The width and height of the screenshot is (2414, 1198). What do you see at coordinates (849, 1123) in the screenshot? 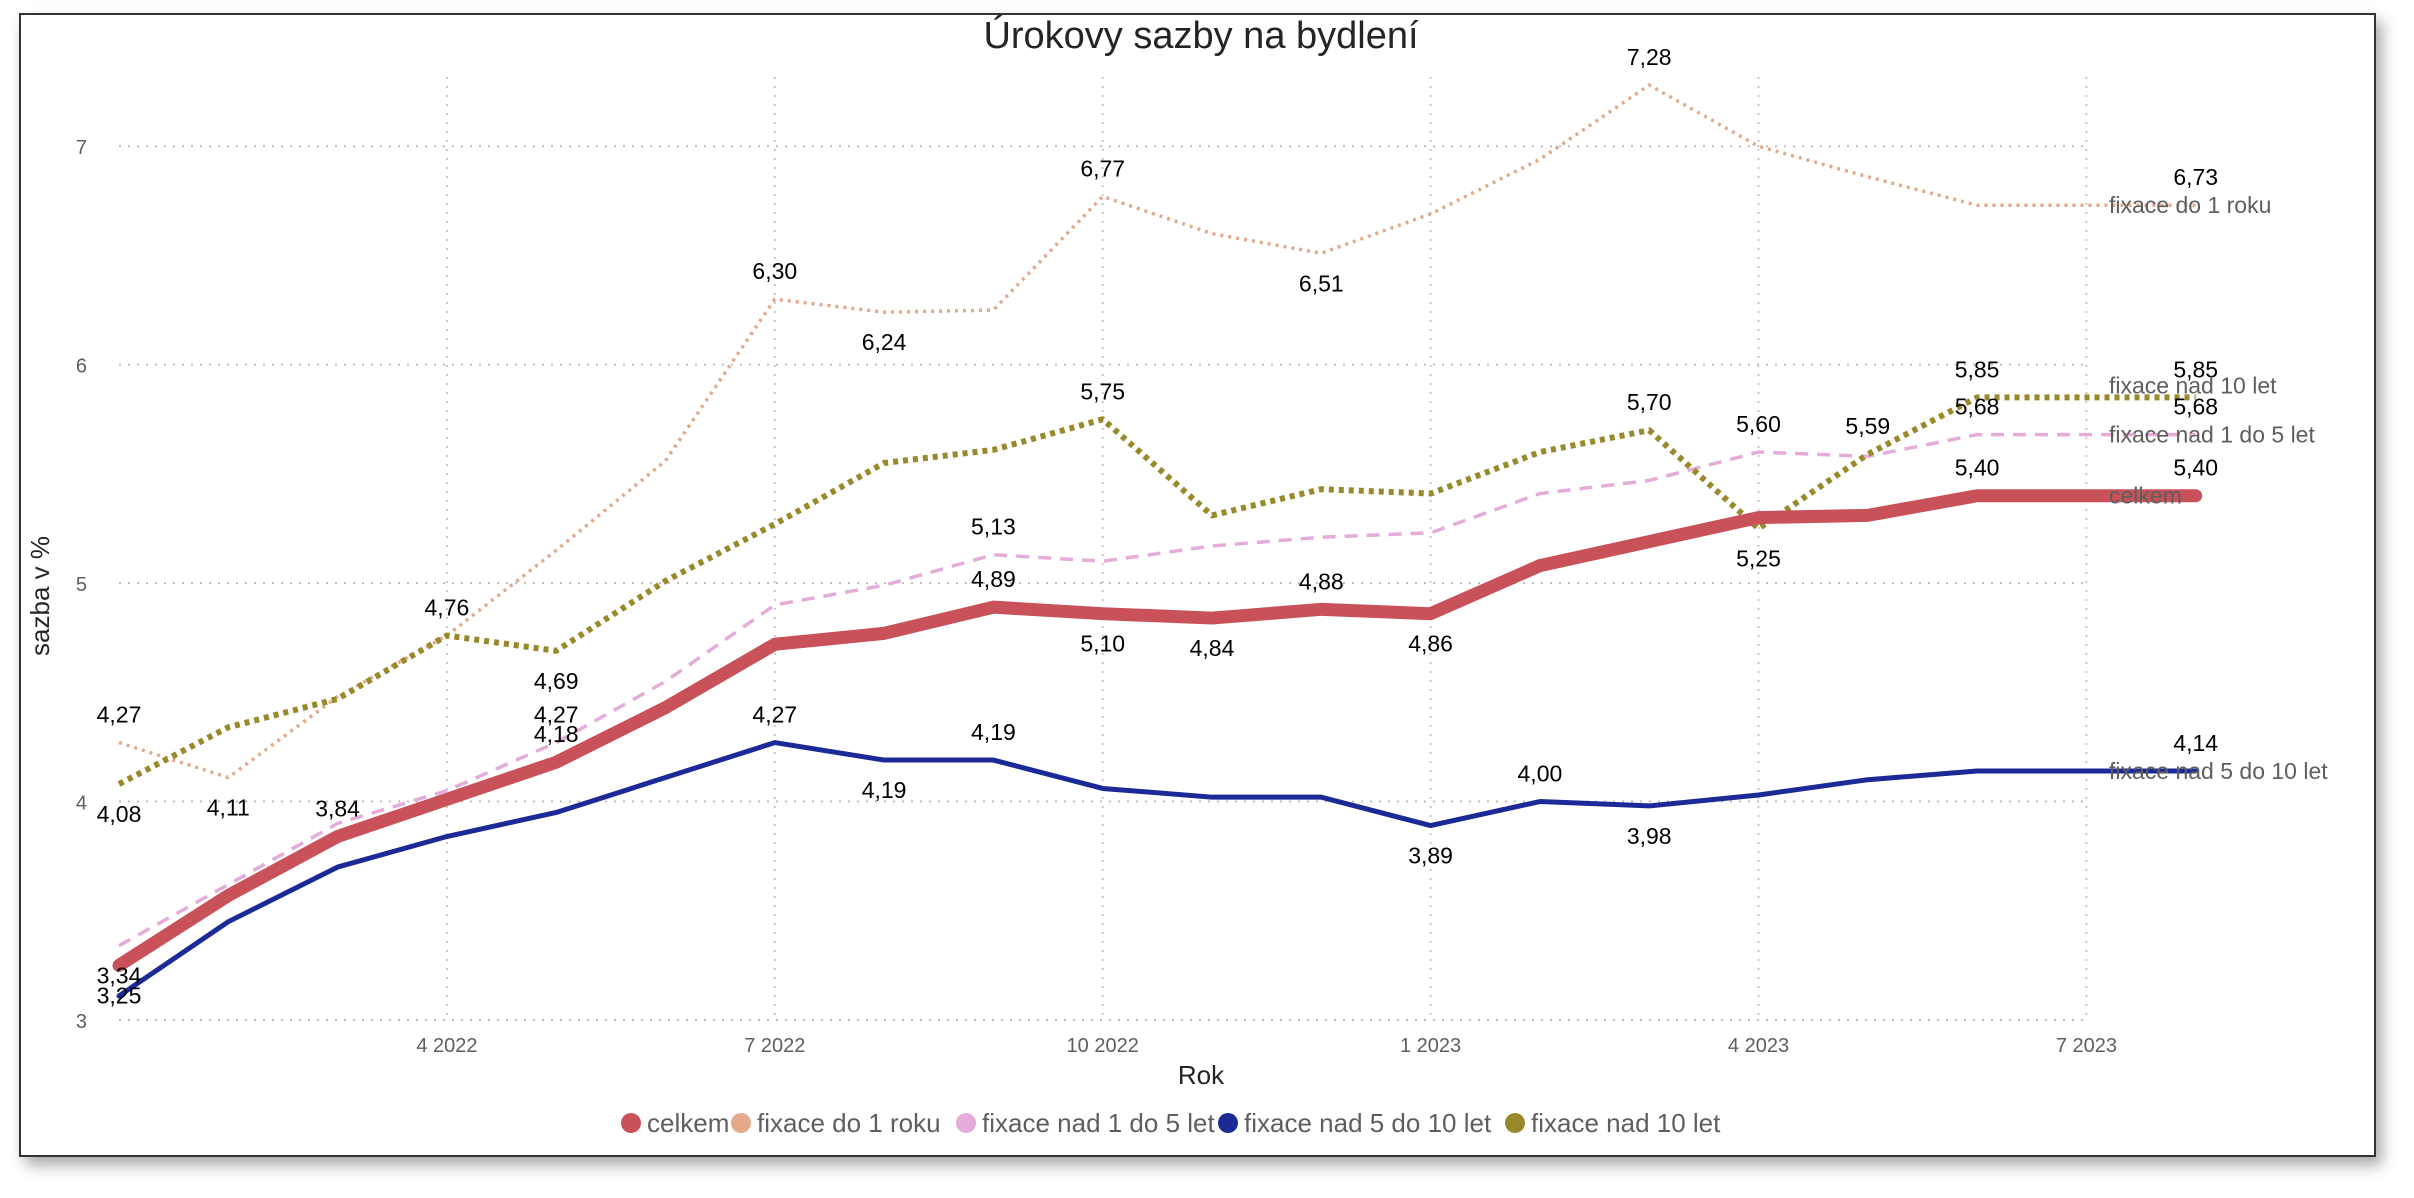
I see `legend-label: fixace do 1 roku` at bounding box center [849, 1123].